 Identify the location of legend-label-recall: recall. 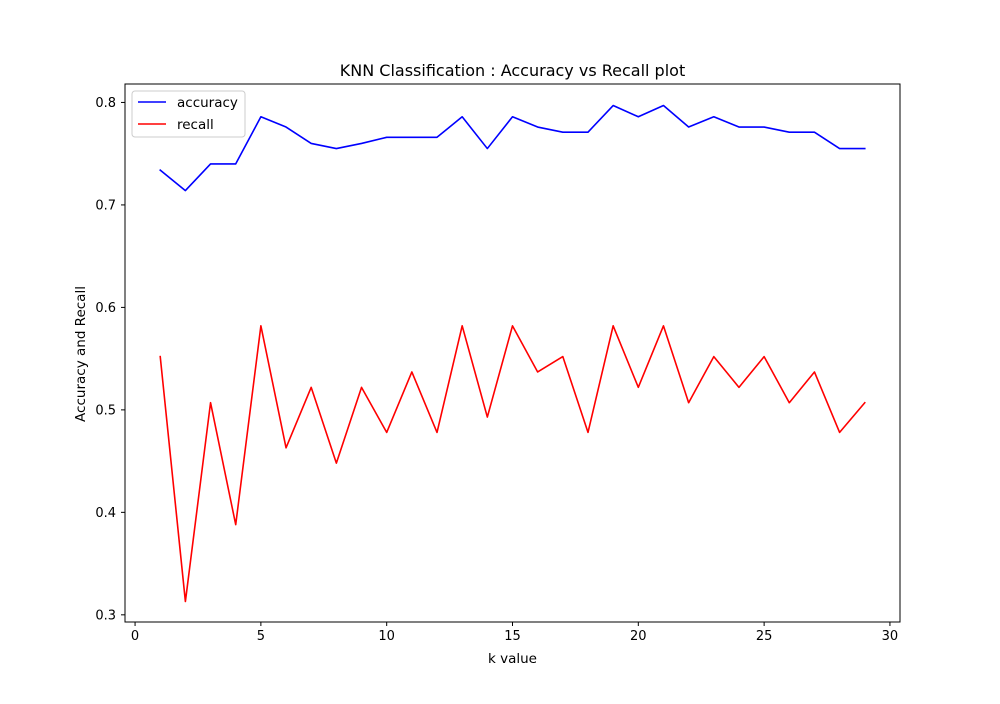
(195, 125).